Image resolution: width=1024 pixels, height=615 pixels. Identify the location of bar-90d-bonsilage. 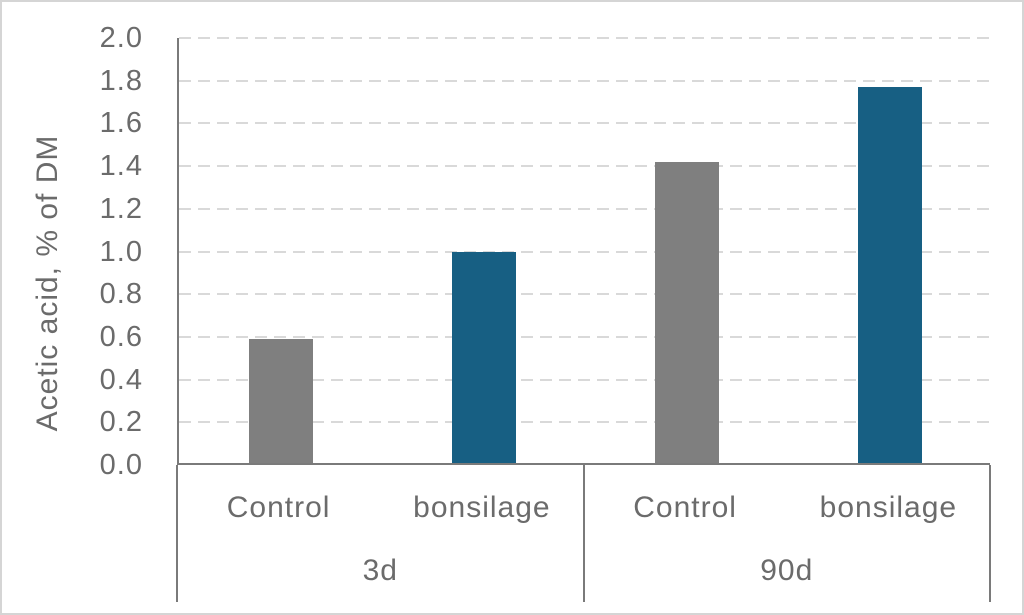
(890, 275).